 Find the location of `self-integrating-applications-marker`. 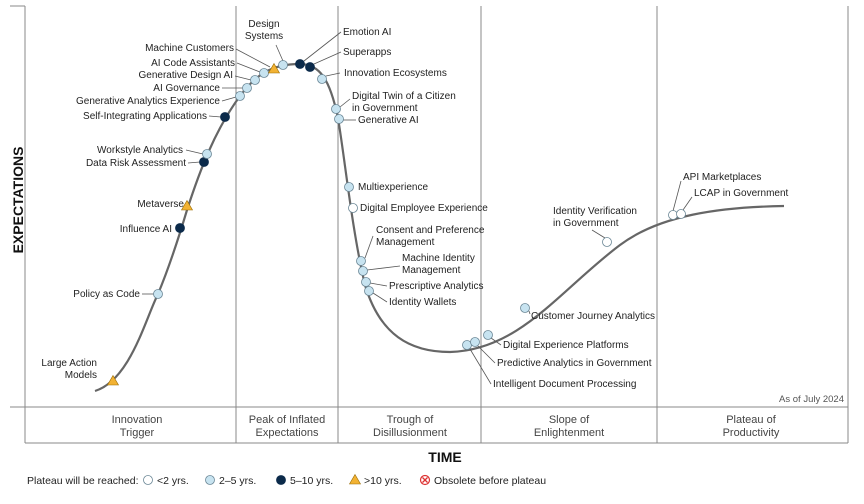

self-integrating-applications-marker is located at coordinates (225, 117).